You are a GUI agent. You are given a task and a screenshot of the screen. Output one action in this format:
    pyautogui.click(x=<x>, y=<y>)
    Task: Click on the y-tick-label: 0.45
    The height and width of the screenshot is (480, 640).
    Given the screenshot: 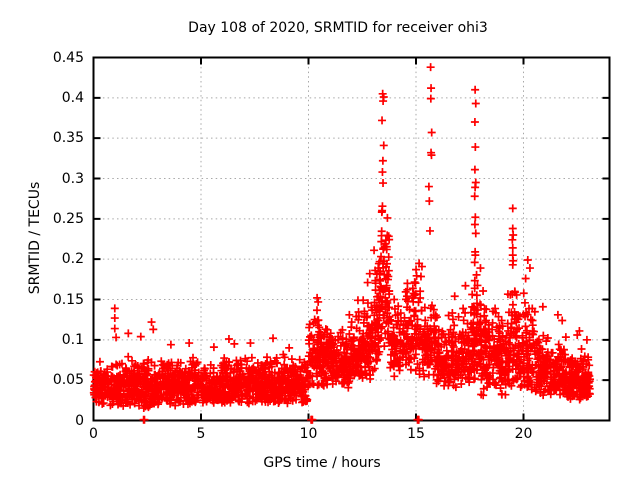 What is the action you would take?
    pyautogui.click(x=68, y=57)
    